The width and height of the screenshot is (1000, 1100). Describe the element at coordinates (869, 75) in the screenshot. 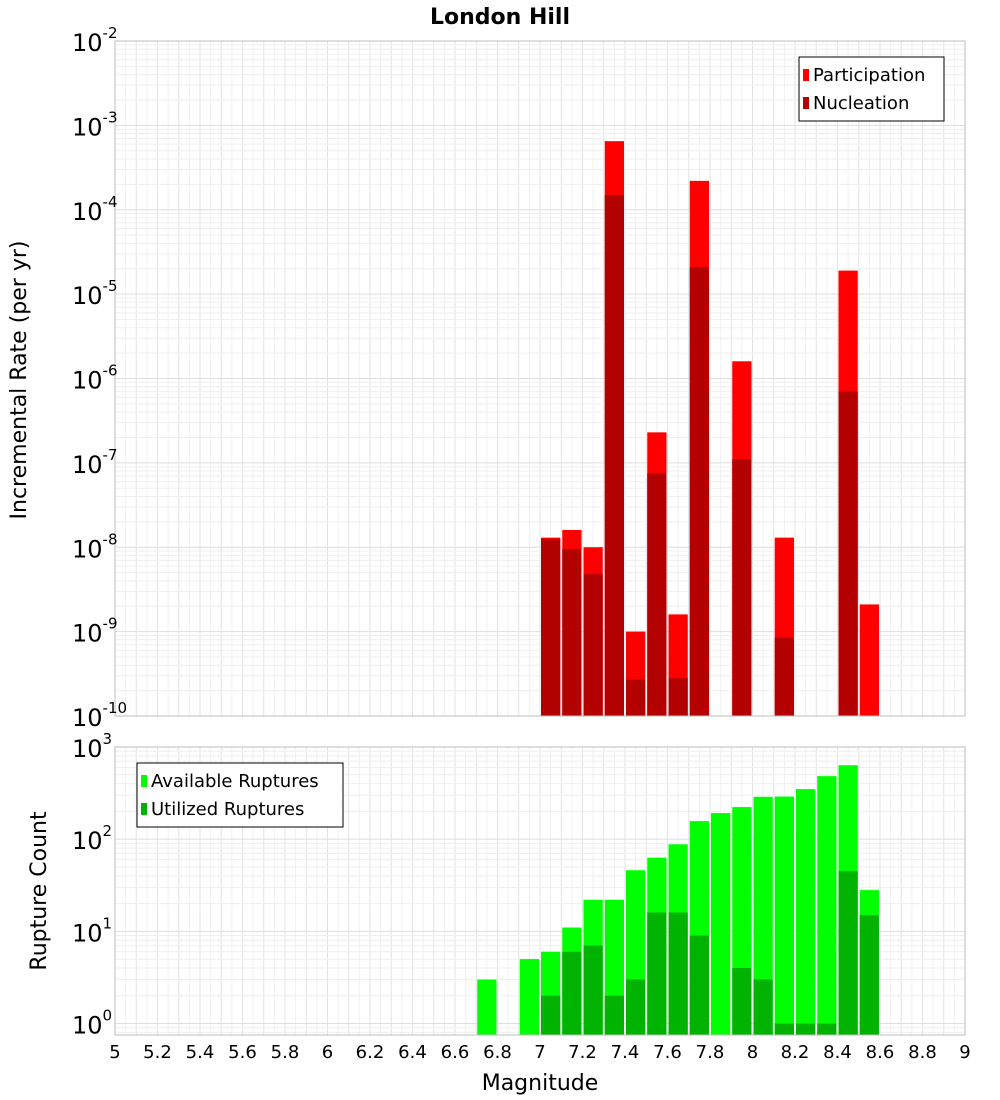

I see `legend-label: Participation` at that location.